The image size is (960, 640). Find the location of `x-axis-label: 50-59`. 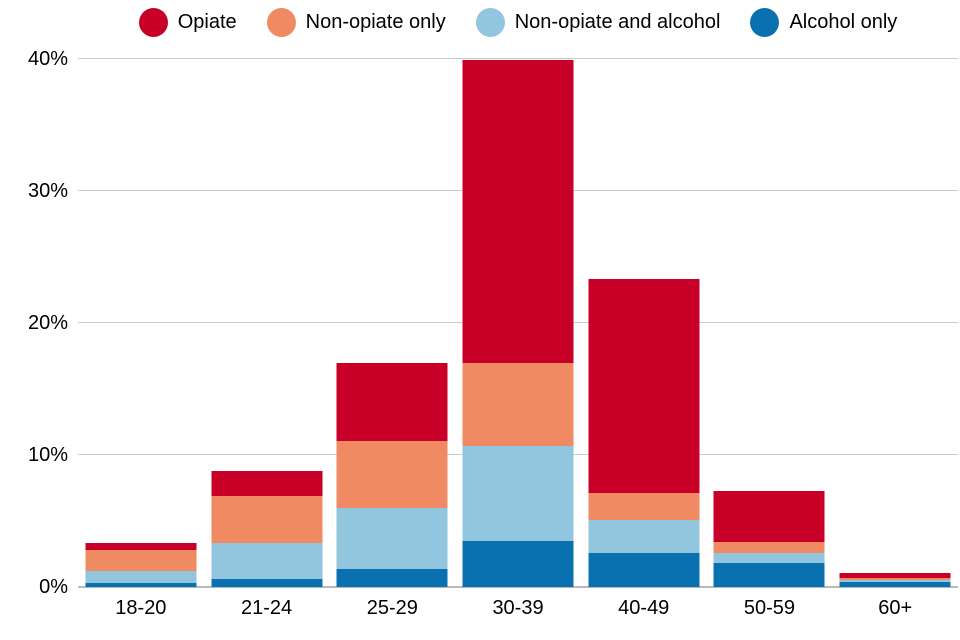

x-axis-label: 50-59 is located at coordinates (769, 608).